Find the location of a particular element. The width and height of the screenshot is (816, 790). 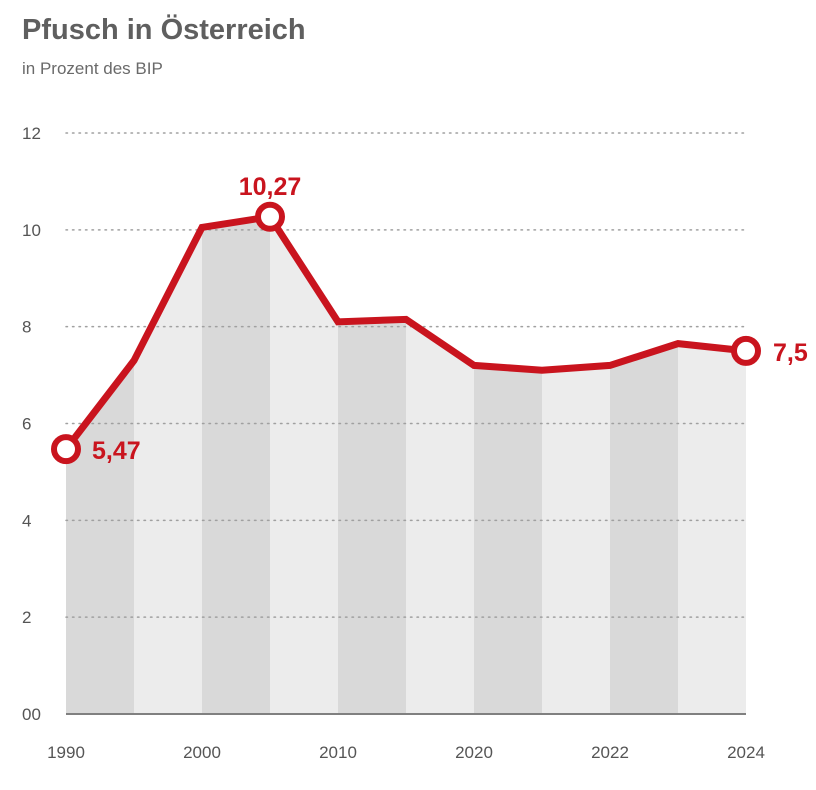

data-label: 10,27 is located at coordinates (270, 187).